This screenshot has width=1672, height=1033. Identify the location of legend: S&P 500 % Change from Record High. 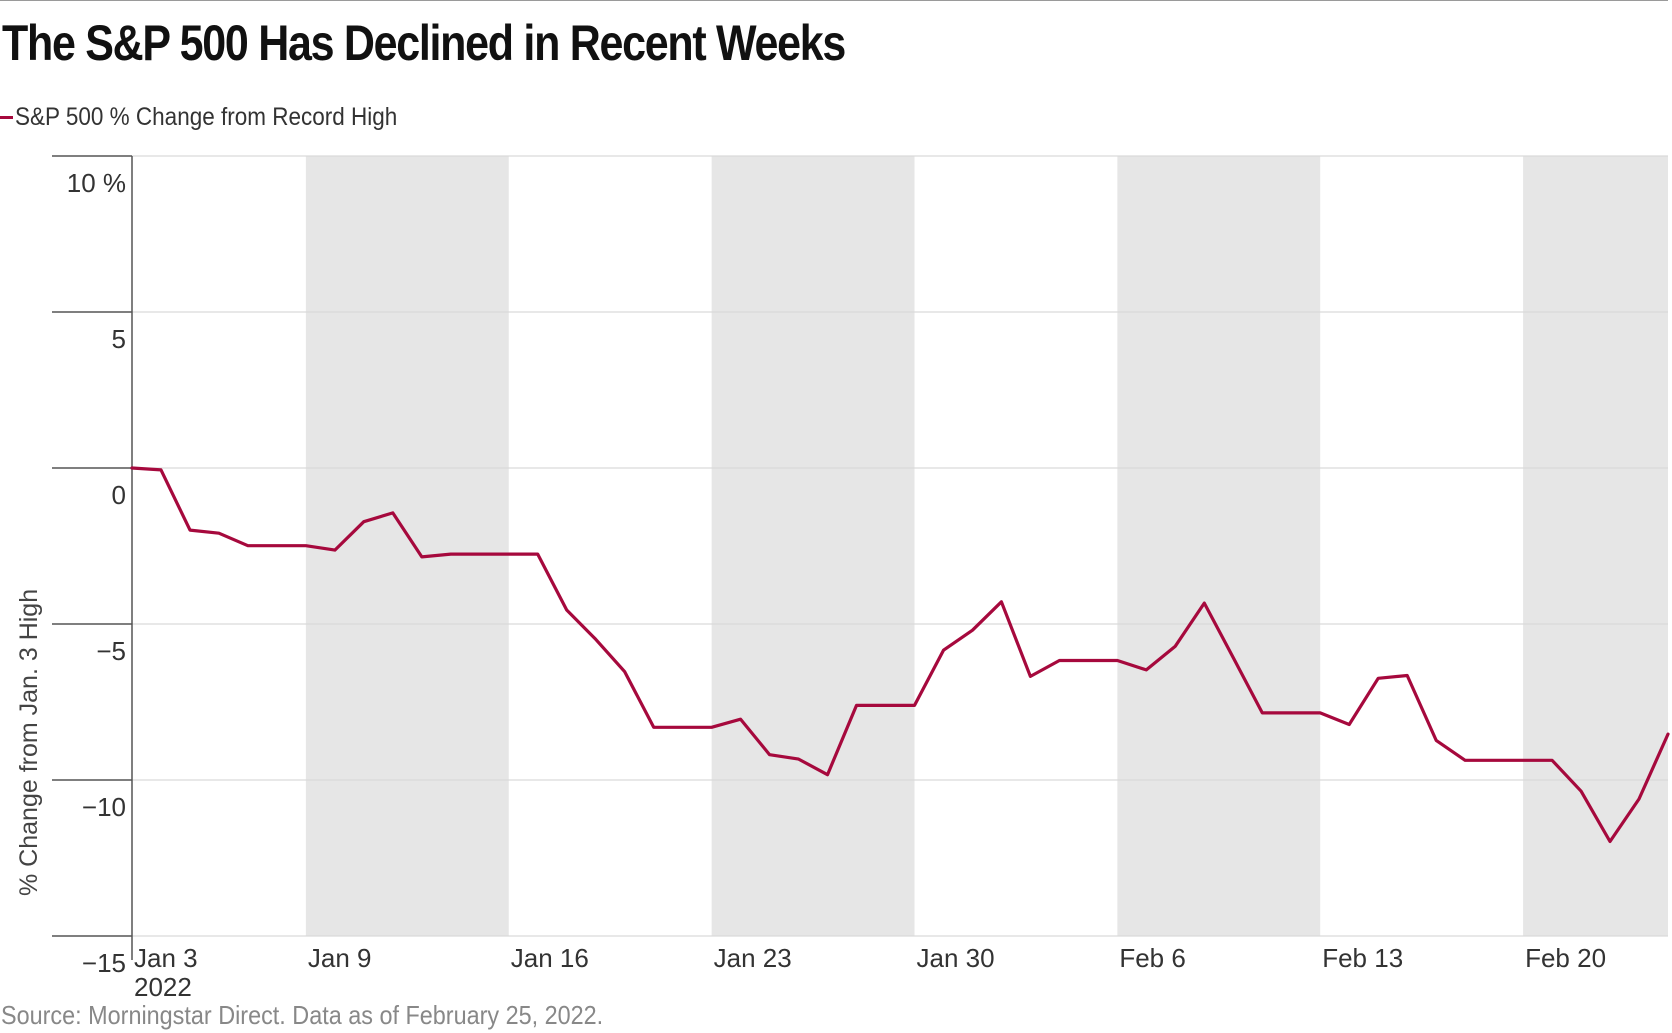
(220, 117).